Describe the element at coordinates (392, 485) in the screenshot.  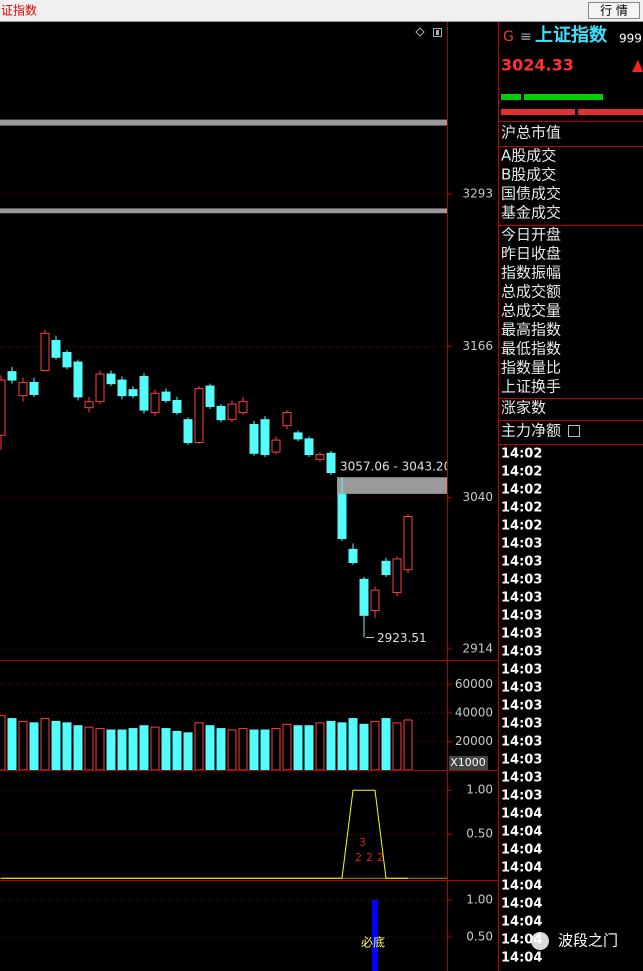
I see `price-gap` at that location.